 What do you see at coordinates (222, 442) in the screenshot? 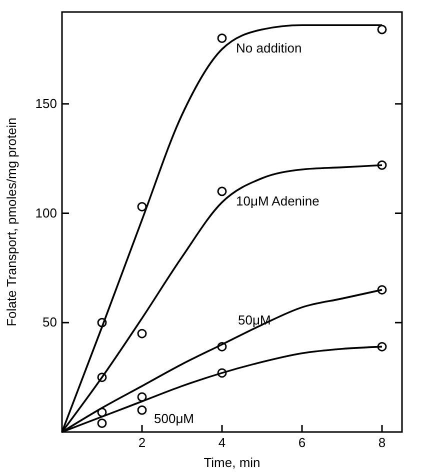
I see `x-tick-label: 4` at bounding box center [222, 442].